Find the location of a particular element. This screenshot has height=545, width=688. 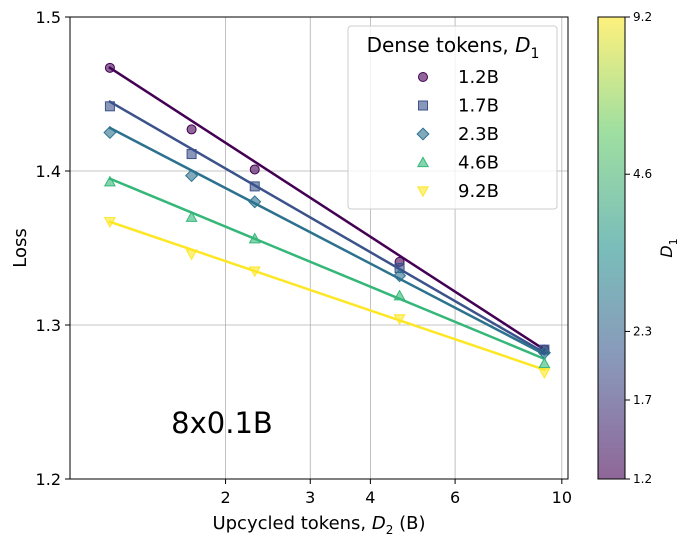

y-tick-label: 1.4 is located at coordinates (48, 171).